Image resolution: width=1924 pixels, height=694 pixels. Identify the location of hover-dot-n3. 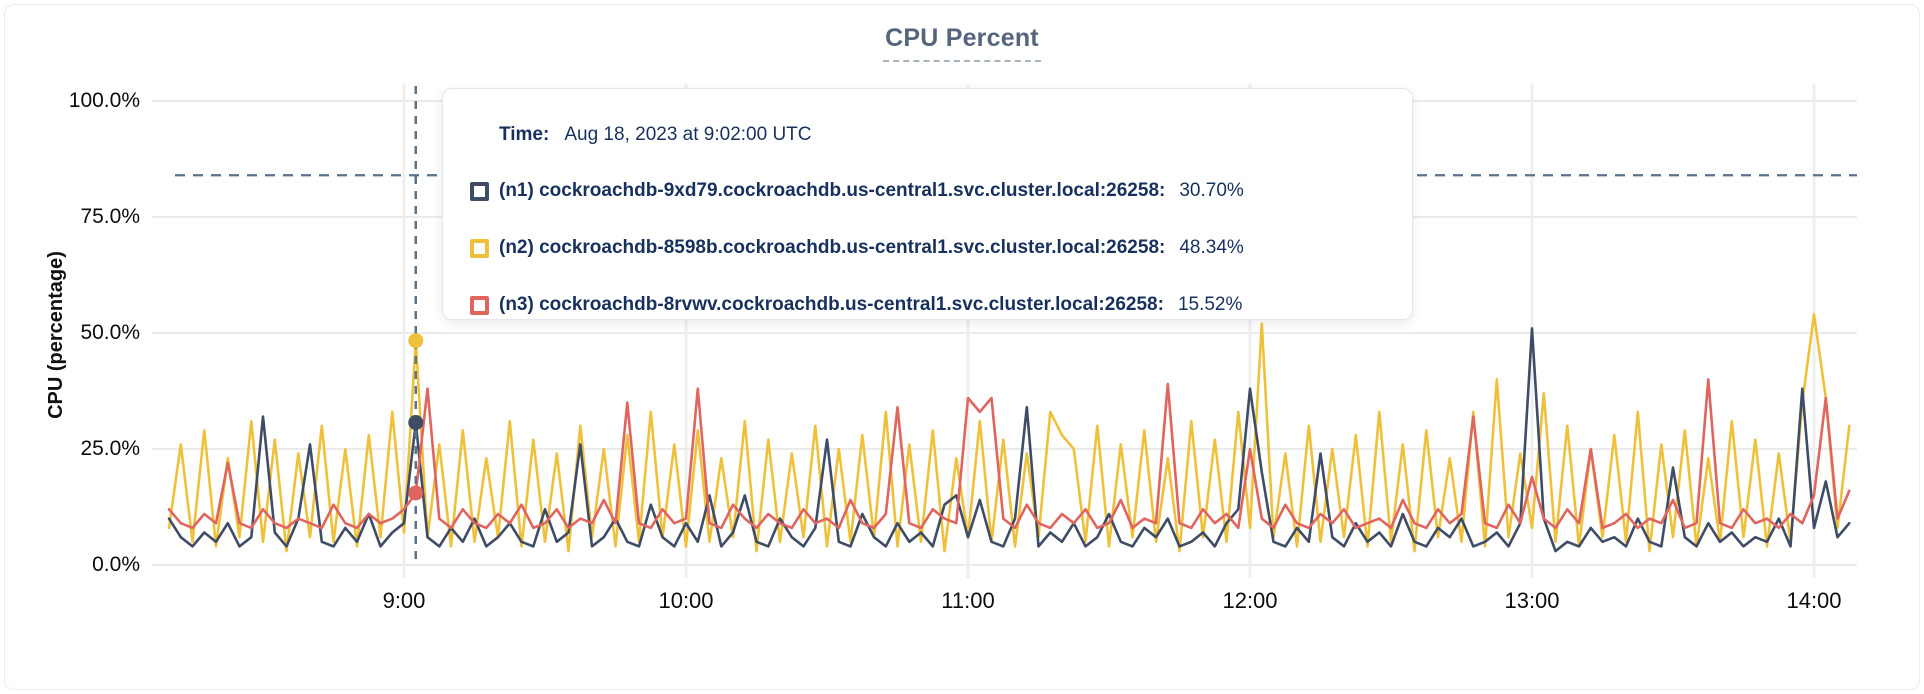
(416, 493).